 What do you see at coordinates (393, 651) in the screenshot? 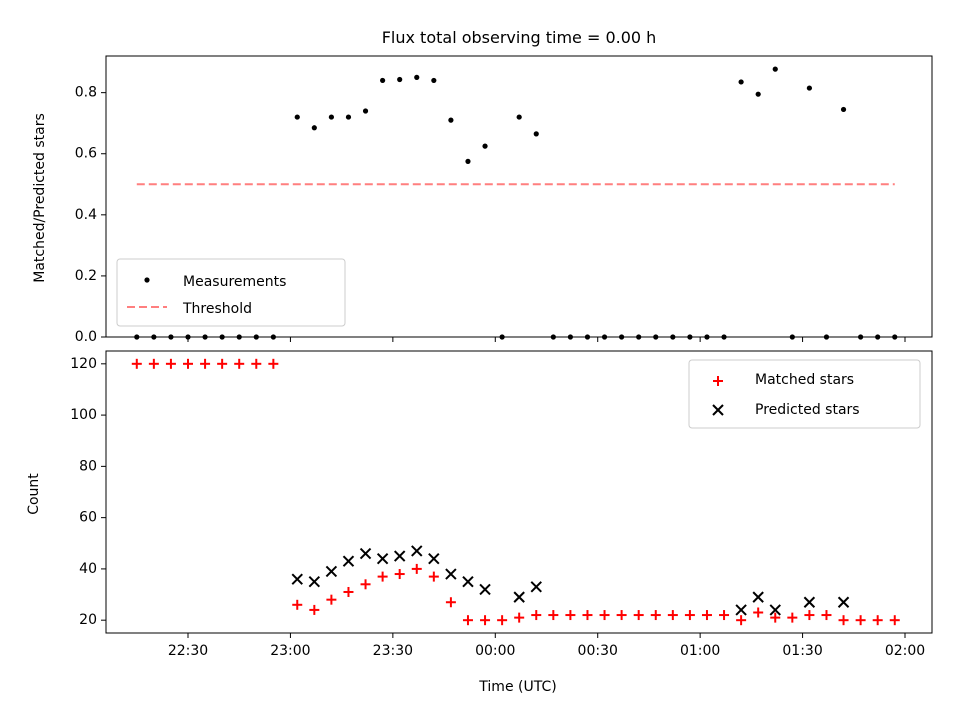
I see `x-tick-label: 23:30` at bounding box center [393, 651].